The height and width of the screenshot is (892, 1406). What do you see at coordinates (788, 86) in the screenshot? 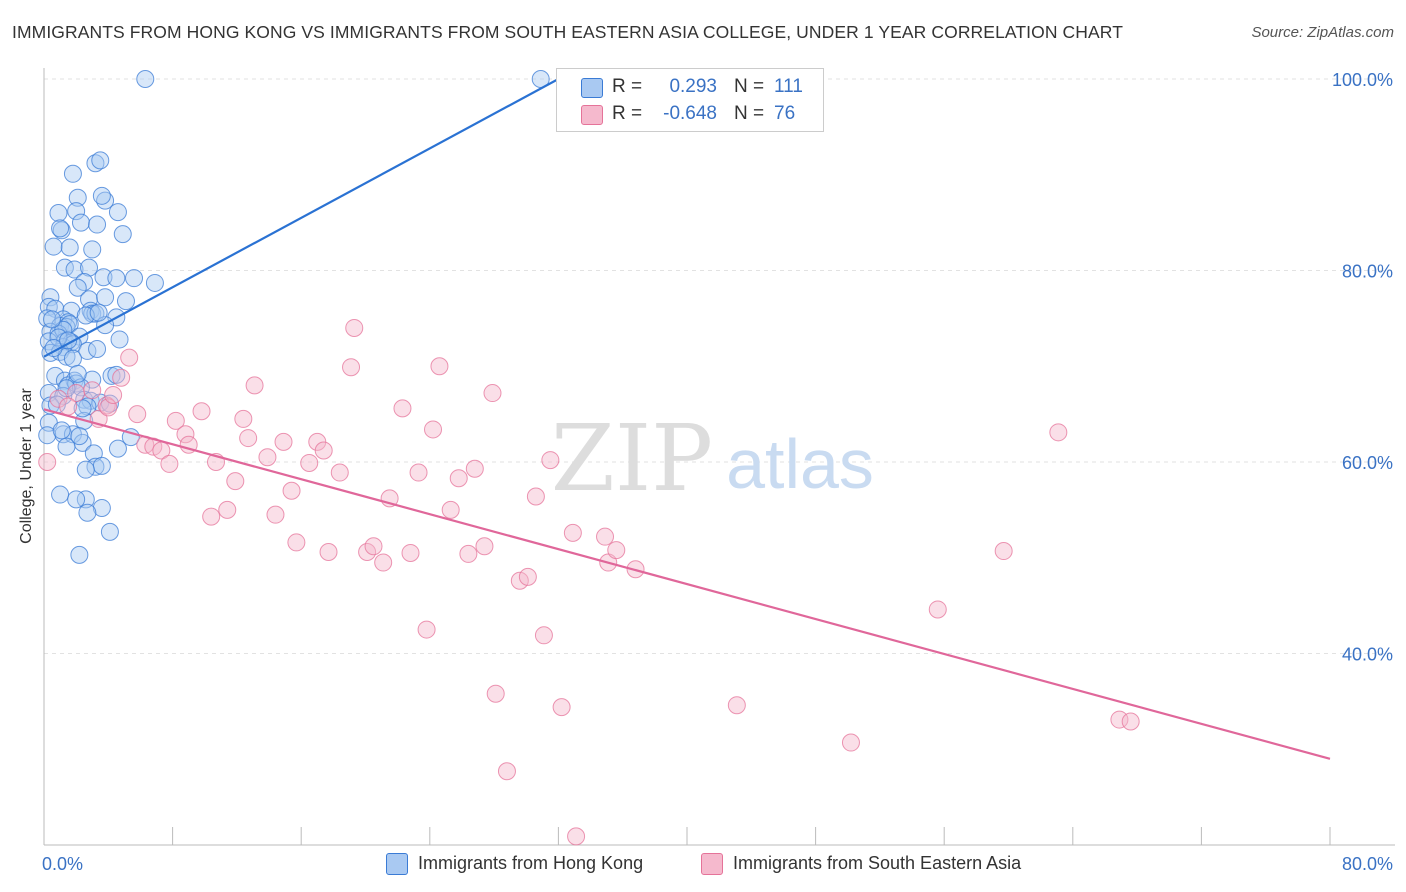
I see `n-value: 111` at bounding box center [788, 86].